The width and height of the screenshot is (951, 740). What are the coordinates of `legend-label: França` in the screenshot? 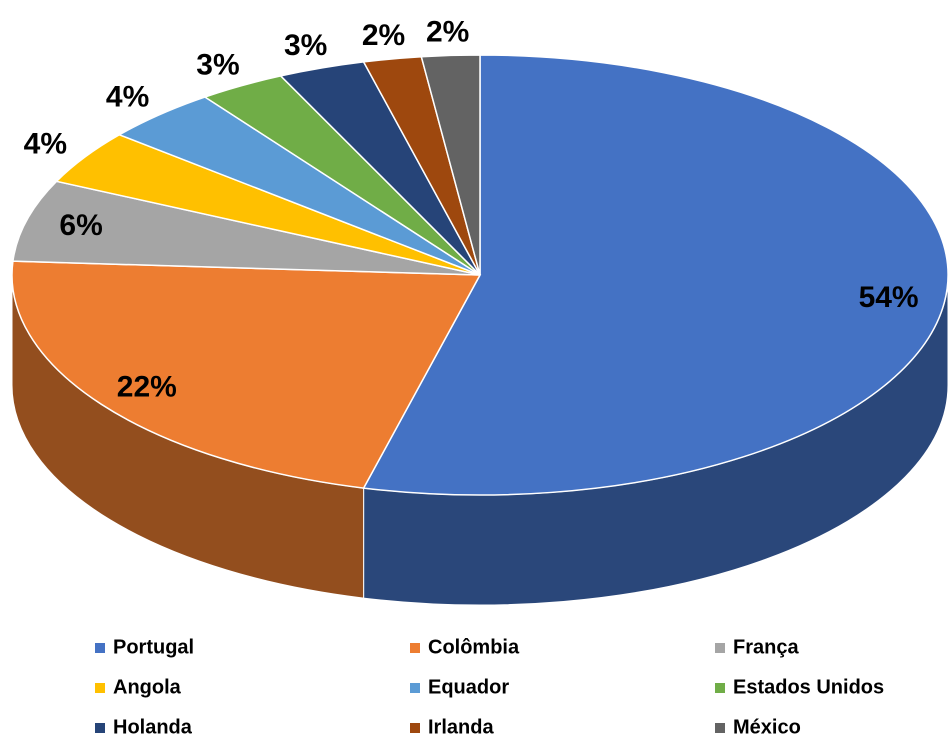 It's located at (766, 647).